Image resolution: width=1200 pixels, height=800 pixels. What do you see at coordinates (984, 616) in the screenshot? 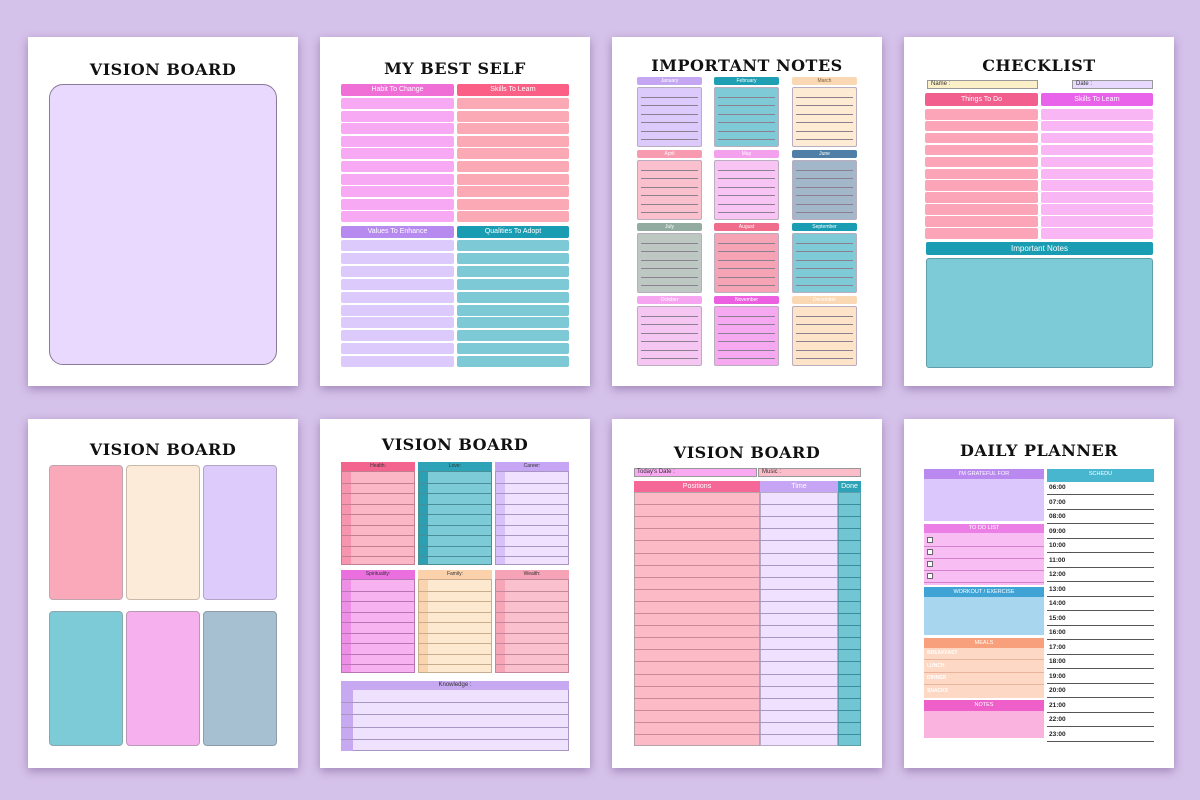
I see `workout-area` at bounding box center [984, 616].